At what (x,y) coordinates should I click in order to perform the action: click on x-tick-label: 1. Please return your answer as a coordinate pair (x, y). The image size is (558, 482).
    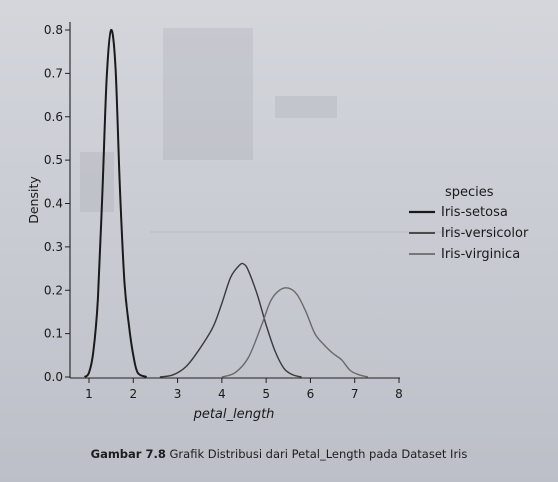
    Looking at the image, I should click on (89, 394).